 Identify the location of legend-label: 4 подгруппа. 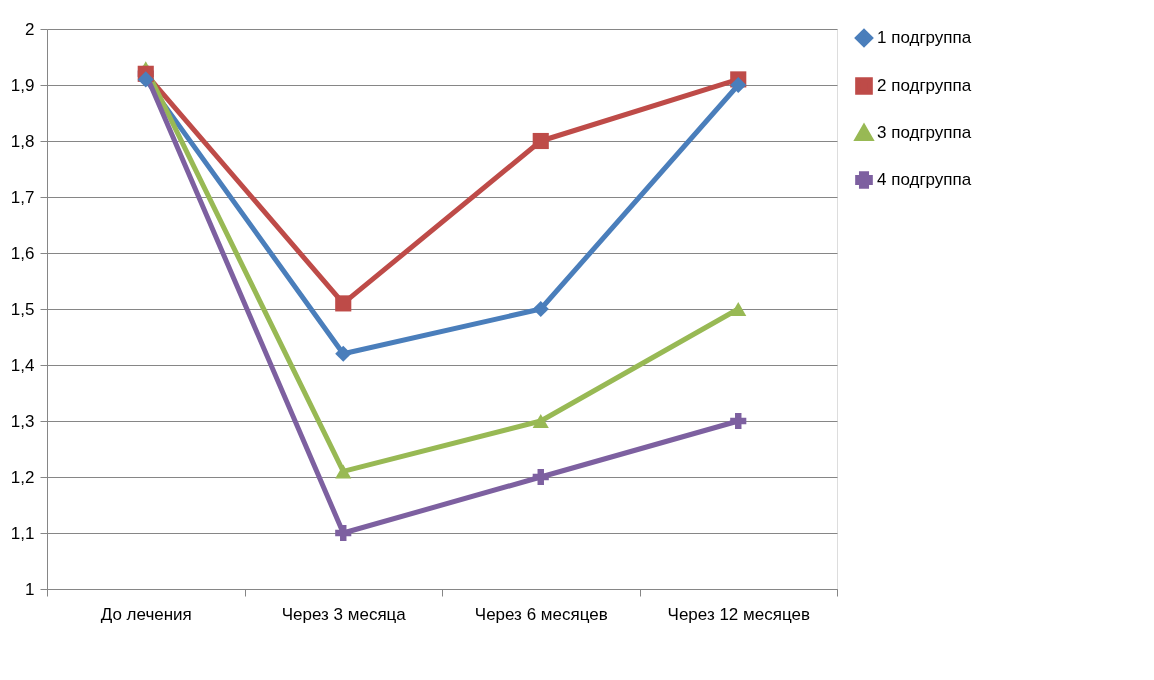
(924, 179).